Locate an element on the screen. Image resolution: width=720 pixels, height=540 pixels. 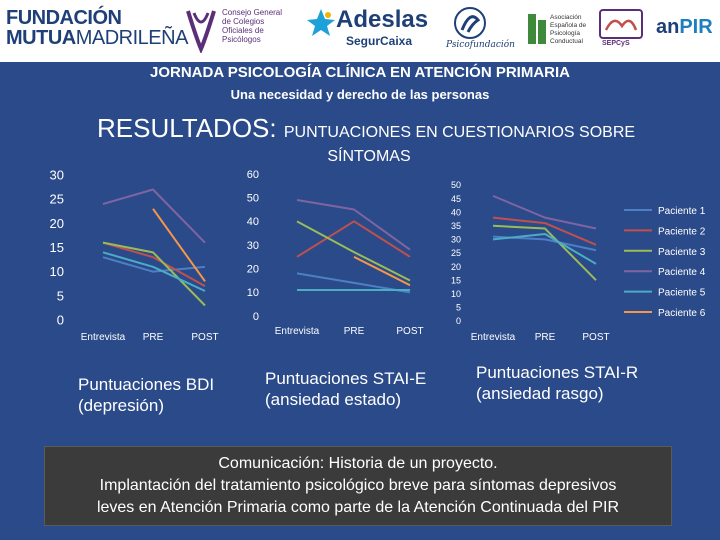
chart1-series-6-line is located at coordinates (179, 245).